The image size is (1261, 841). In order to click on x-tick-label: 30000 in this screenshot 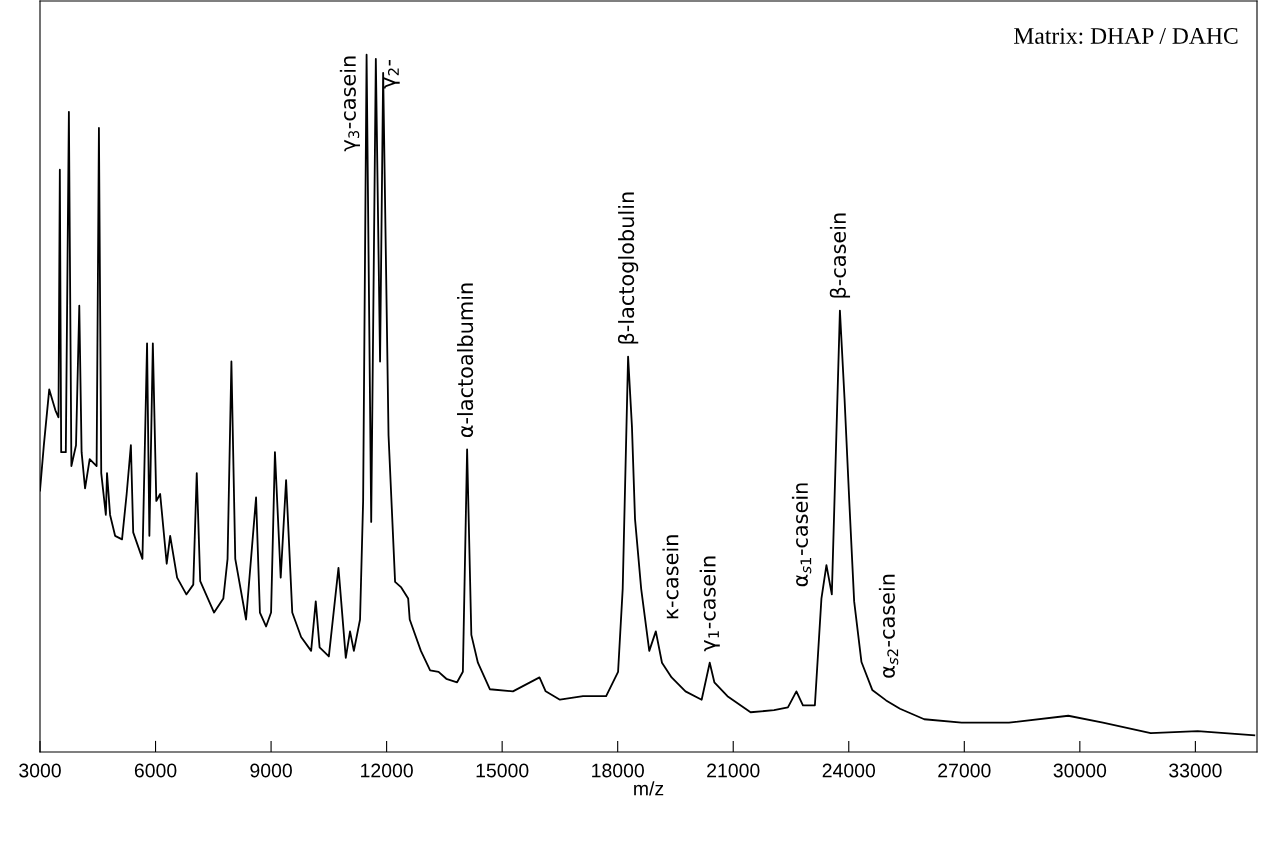, I will do `click(1080, 770)`.